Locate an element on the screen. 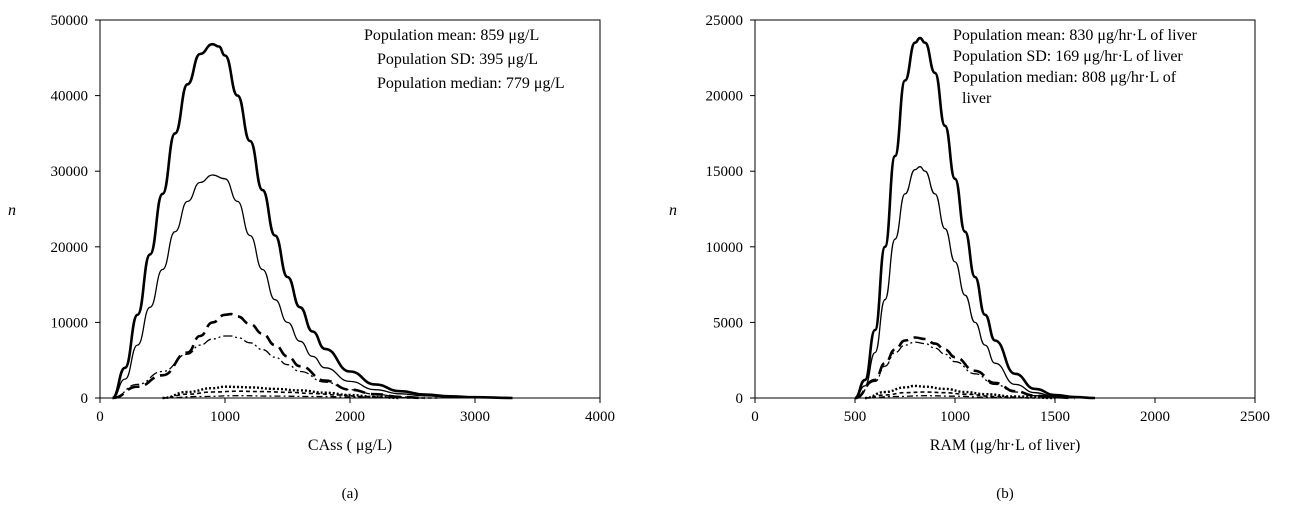 The width and height of the screenshot is (1302, 510). chart-a-ytick-label: 40000 is located at coordinates (70, 97).